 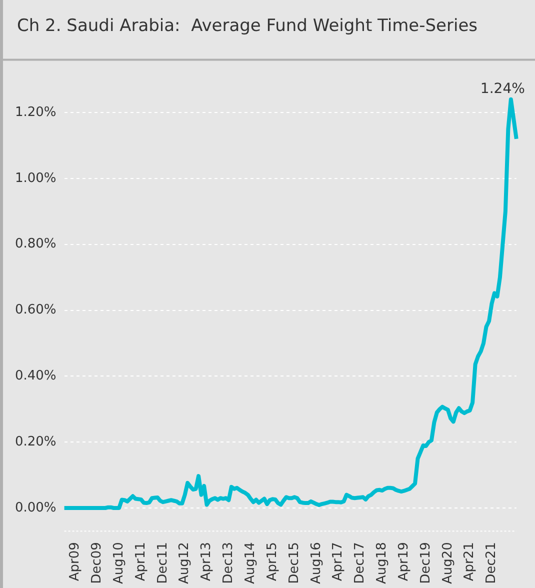 What do you see at coordinates (470, 562) in the screenshot?
I see `x-tick-label: Apr21` at bounding box center [470, 562].